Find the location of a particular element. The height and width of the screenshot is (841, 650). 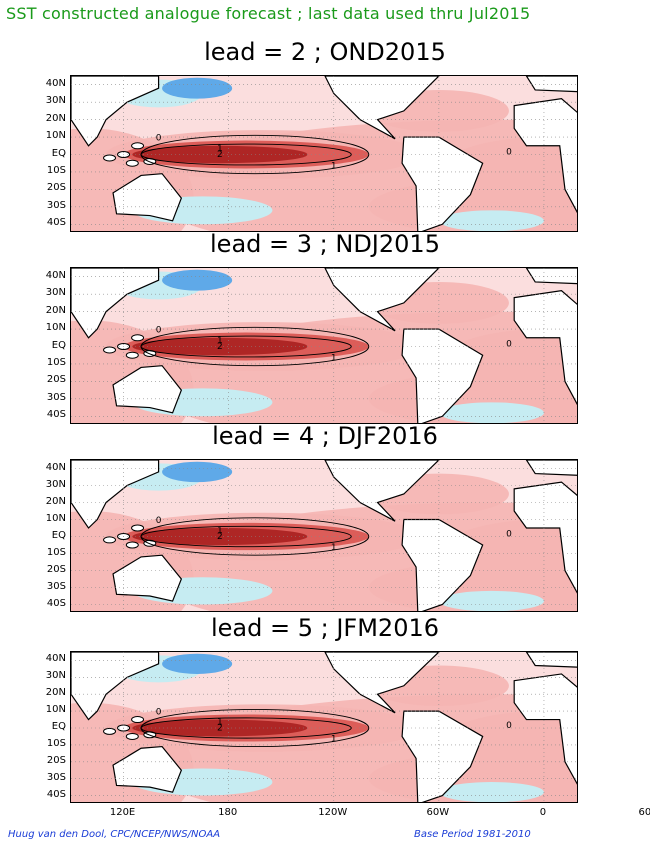

longitude-label: 60E is located at coordinates (644, 812).